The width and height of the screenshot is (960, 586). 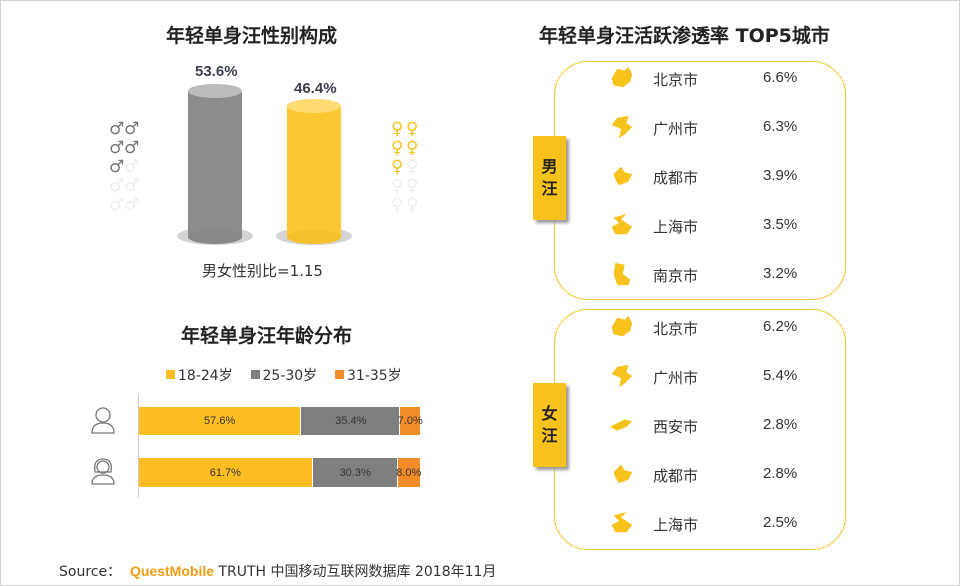 I want to click on male-tag: 男汪, so click(x=549, y=178).